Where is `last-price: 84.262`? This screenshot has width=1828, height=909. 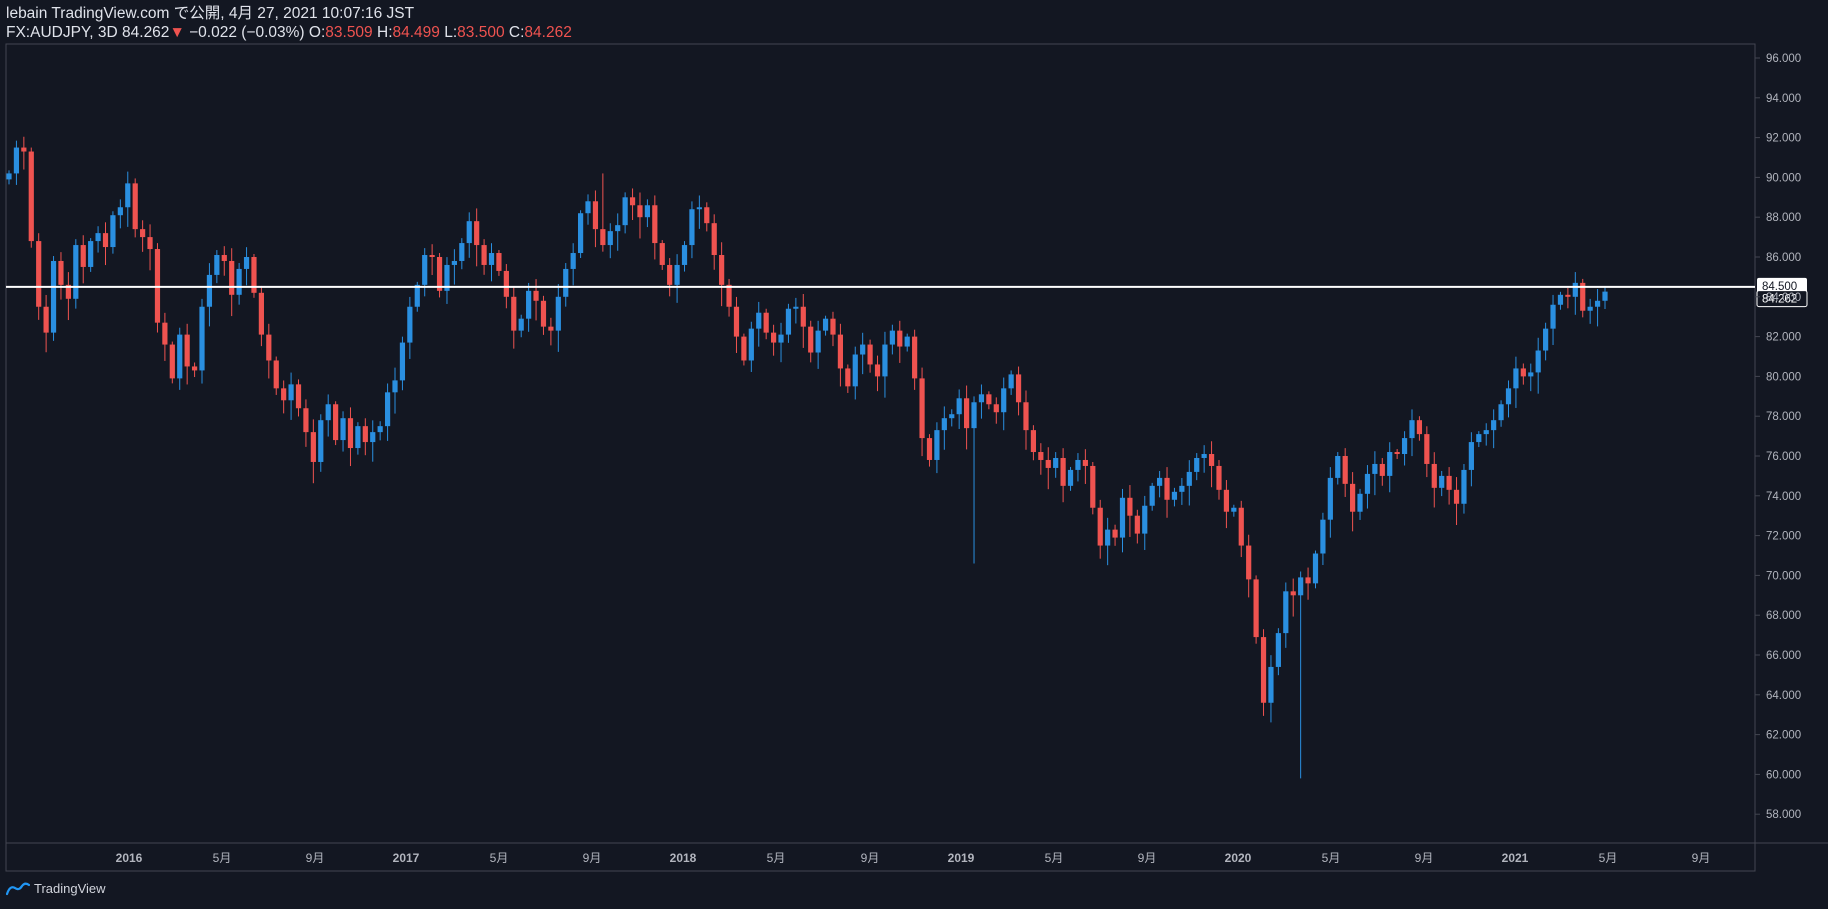
last-price: 84.262 is located at coordinates (146, 32).